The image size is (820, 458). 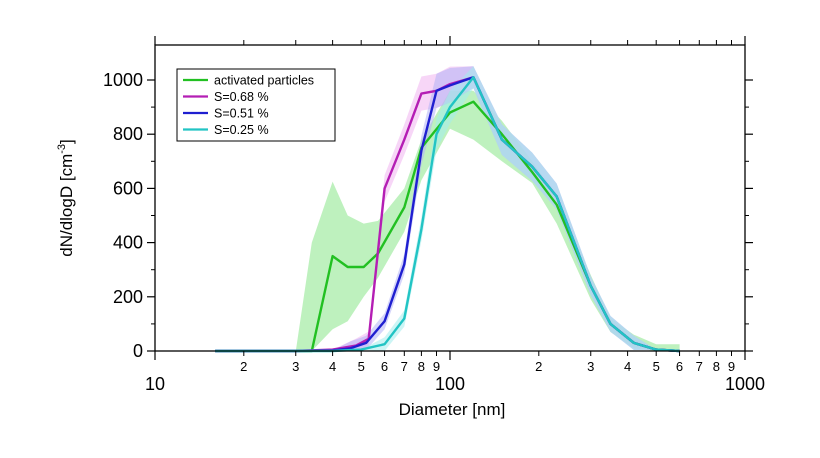 I want to click on y-tick-label: 200, so click(x=128, y=297).